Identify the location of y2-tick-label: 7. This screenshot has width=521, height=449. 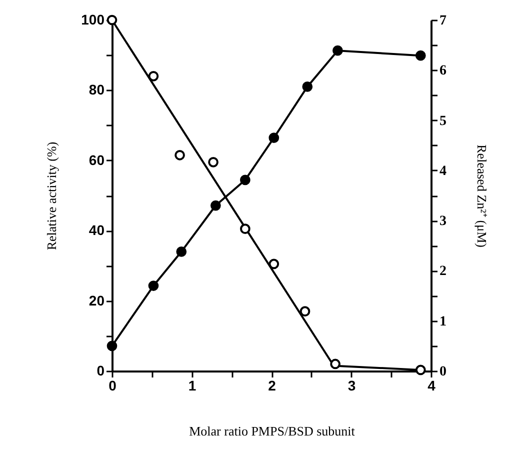
(443, 21).